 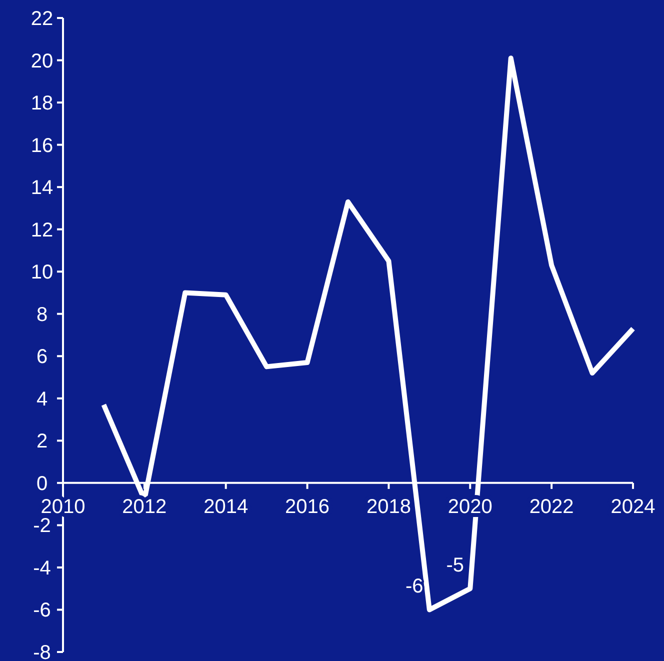 I want to click on y-tick-label: 16, so click(x=42, y=145).